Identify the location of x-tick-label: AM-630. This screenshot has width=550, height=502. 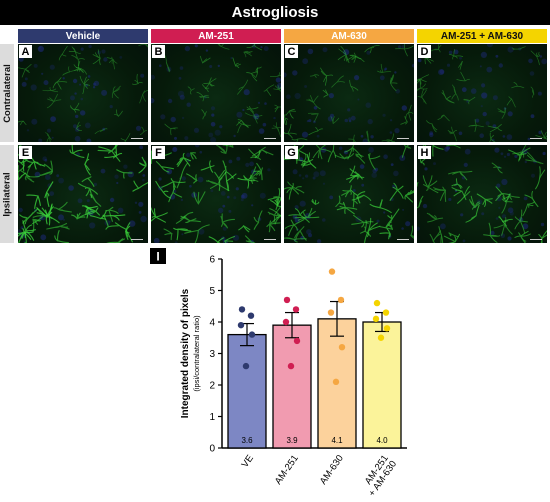
(332, 470).